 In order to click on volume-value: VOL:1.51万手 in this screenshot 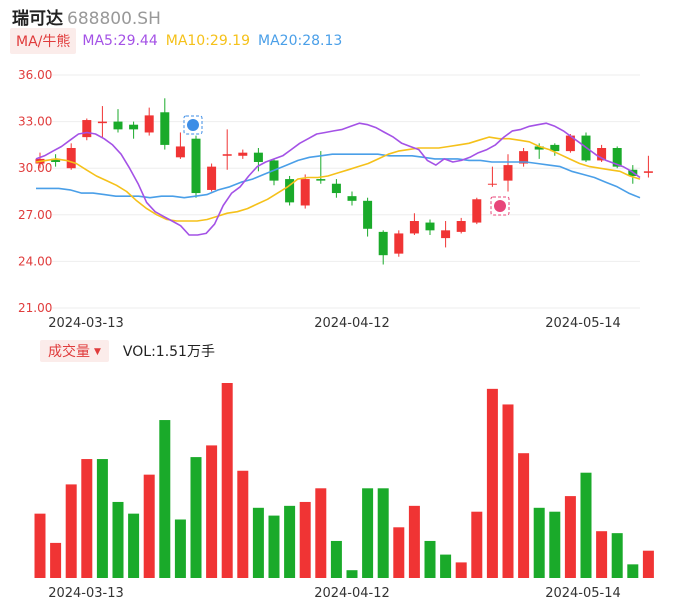, I will do `click(168, 352)`.